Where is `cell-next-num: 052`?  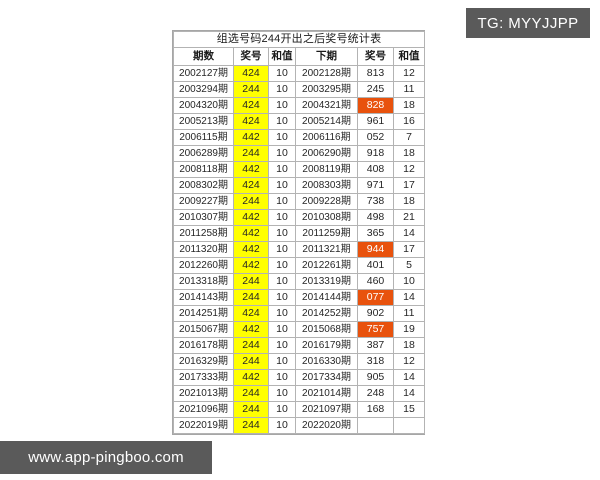
cell-next-num: 052 is located at coordinates (375, 137).